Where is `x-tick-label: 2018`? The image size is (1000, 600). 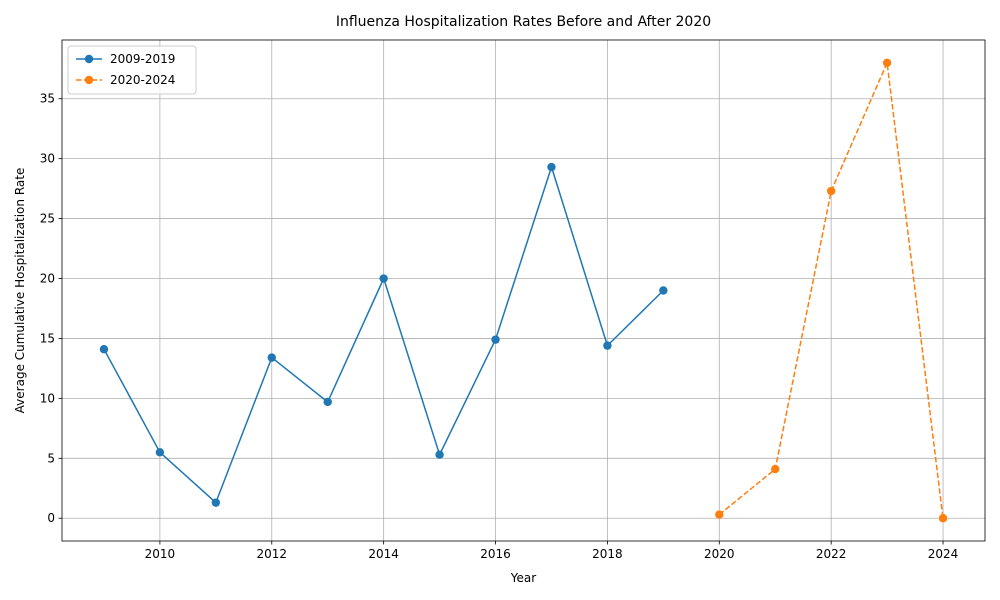 x-tick-label: 2018 is located at coordinates (607, 554).